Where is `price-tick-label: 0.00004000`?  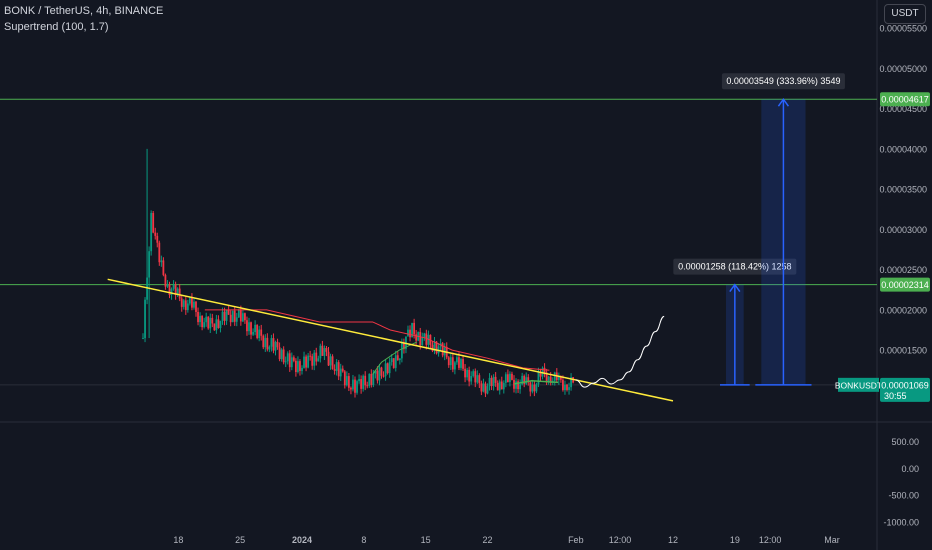 price-tick-label: 0.00004000 is located at coordinates (903, 149).